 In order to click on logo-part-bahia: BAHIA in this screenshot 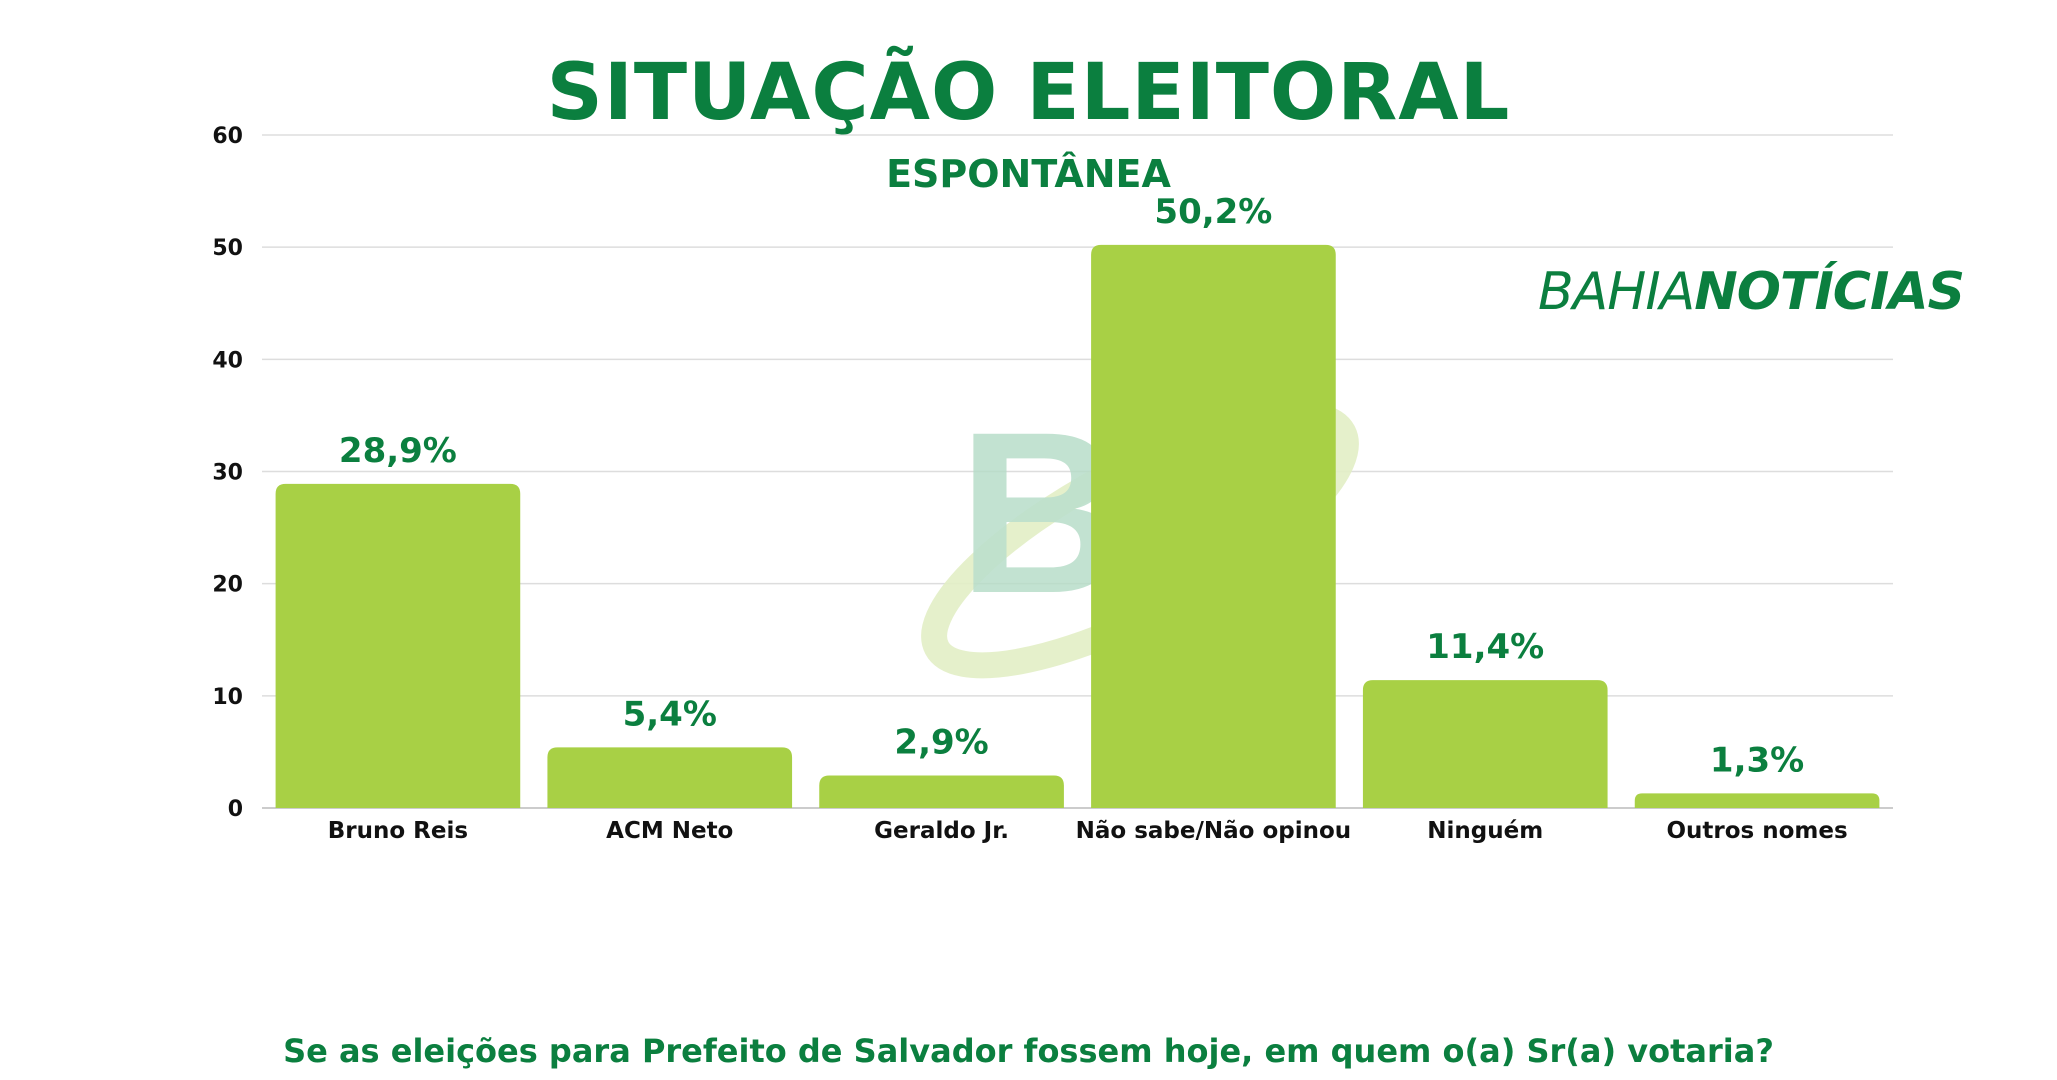, I will do `click(1616, 292)`.